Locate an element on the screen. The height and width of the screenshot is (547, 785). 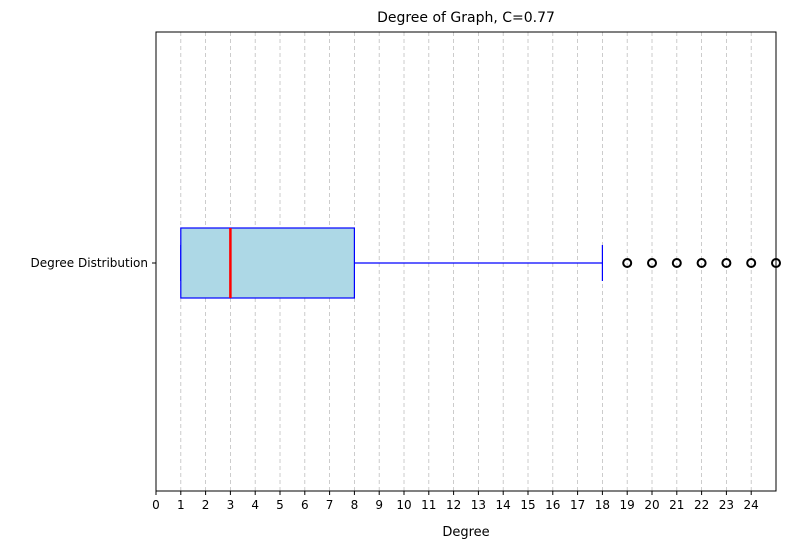
box-iqr is located at coordinates (268, 263).